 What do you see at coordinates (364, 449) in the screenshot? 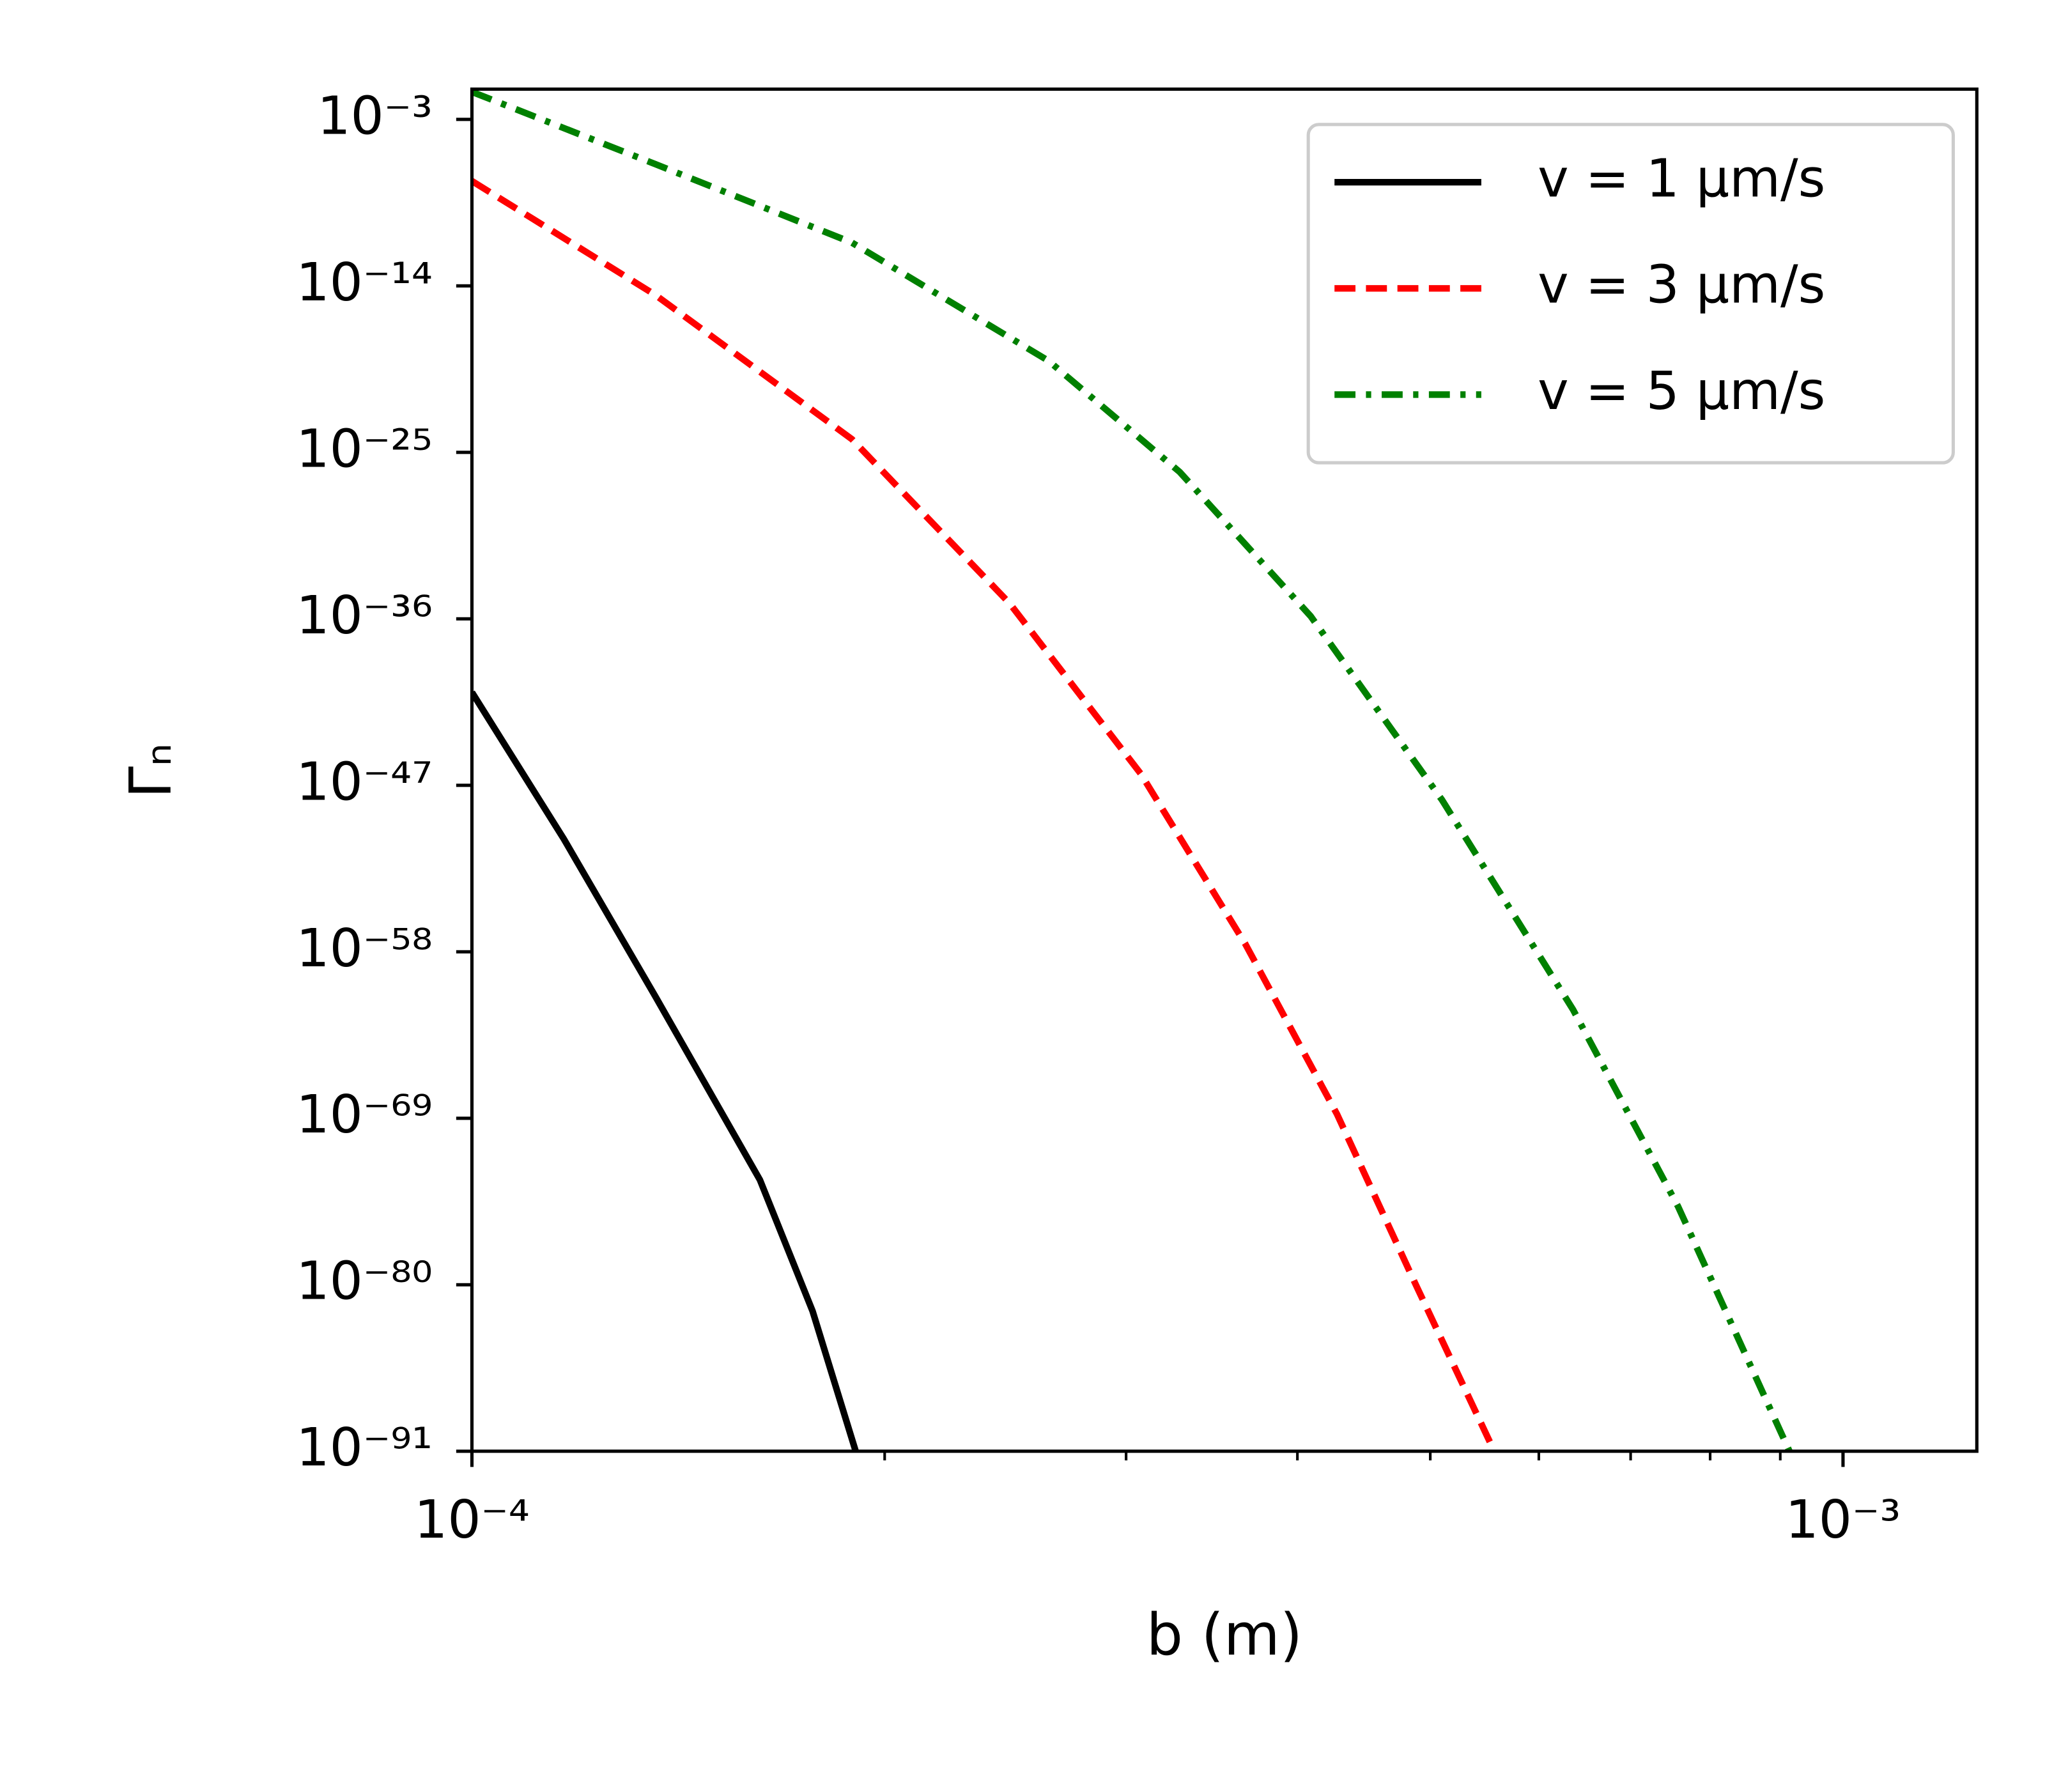
I see `y-tick-label: 10⁻²⁵` at bounding box center [364, 449].